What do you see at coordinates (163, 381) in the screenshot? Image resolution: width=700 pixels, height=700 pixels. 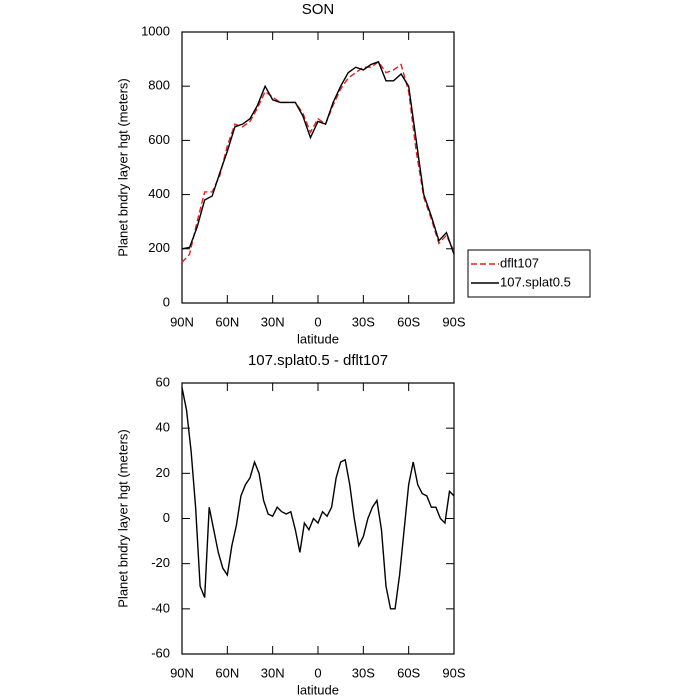 I see `y-tick-label: 60` at bounding box center [163, 381].